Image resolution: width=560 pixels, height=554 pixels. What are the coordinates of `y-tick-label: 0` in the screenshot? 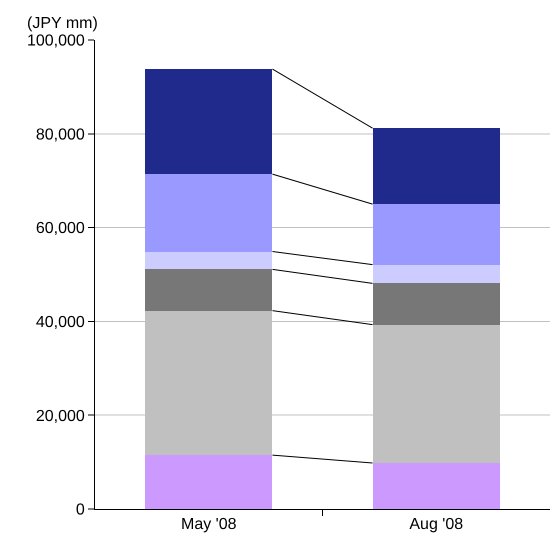 It's located at (80, 510).